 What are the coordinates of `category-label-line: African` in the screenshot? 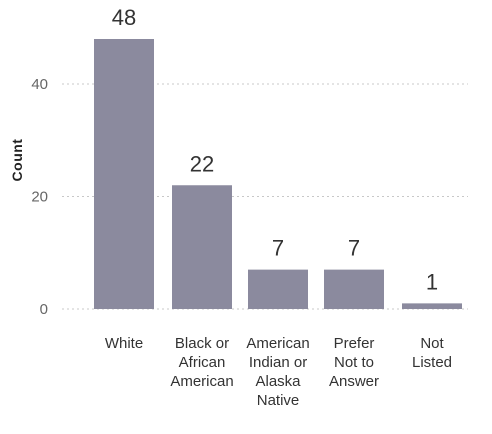 It's located at (202, 362).